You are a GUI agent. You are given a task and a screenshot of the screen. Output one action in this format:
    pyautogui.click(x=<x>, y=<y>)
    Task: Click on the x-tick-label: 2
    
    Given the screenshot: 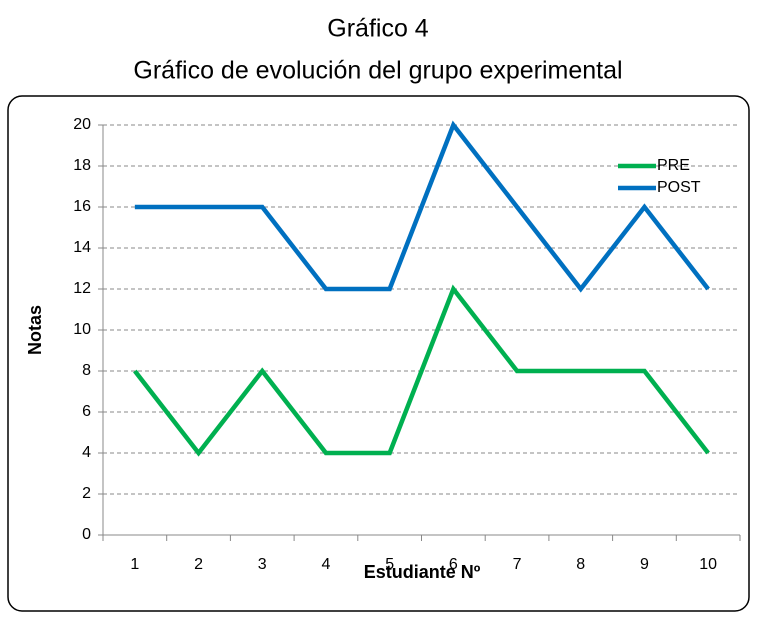 What is the action you would take?
    pyautogui.click(x=198, y=564)
    